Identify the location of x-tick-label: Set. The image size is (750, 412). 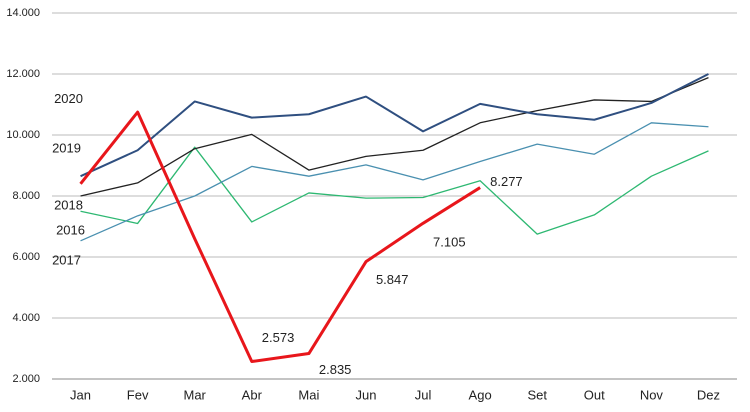
(537, 394).